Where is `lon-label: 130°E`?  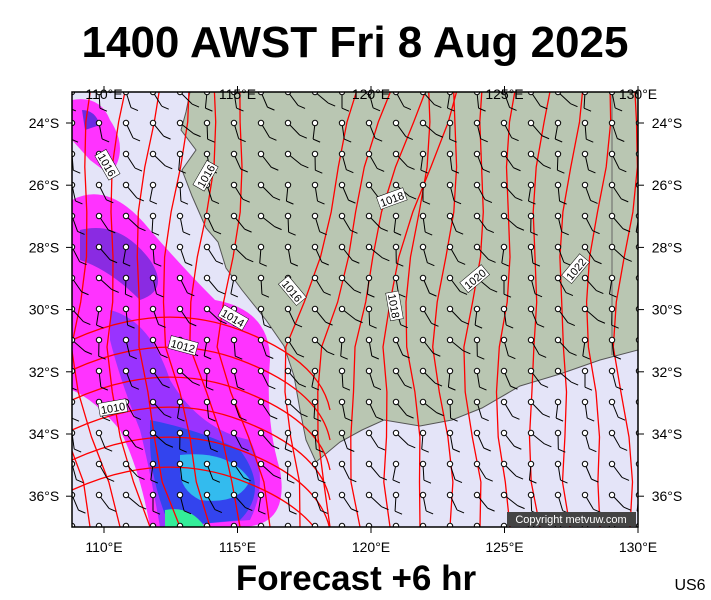 lon-label: 130°E is located at coordinates (638, 94).